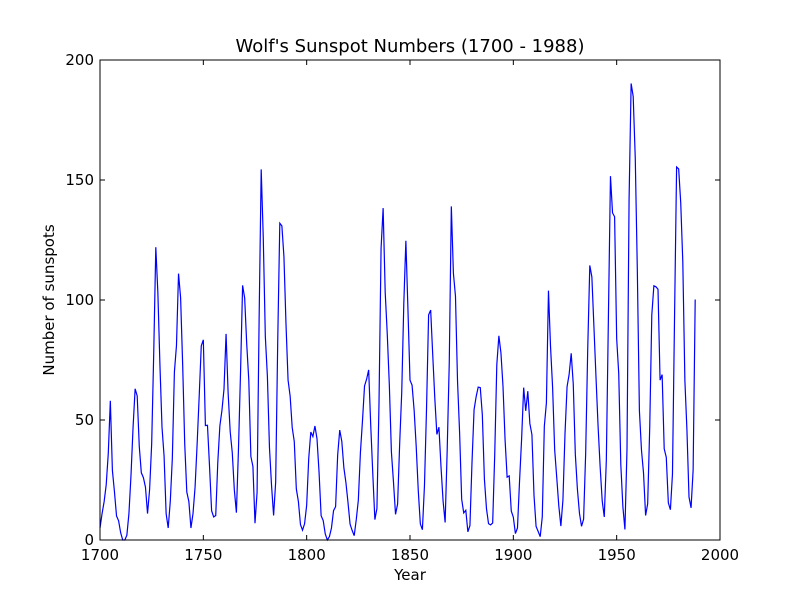  I want to click on x-tick-label: 1850, so click(410, 555).